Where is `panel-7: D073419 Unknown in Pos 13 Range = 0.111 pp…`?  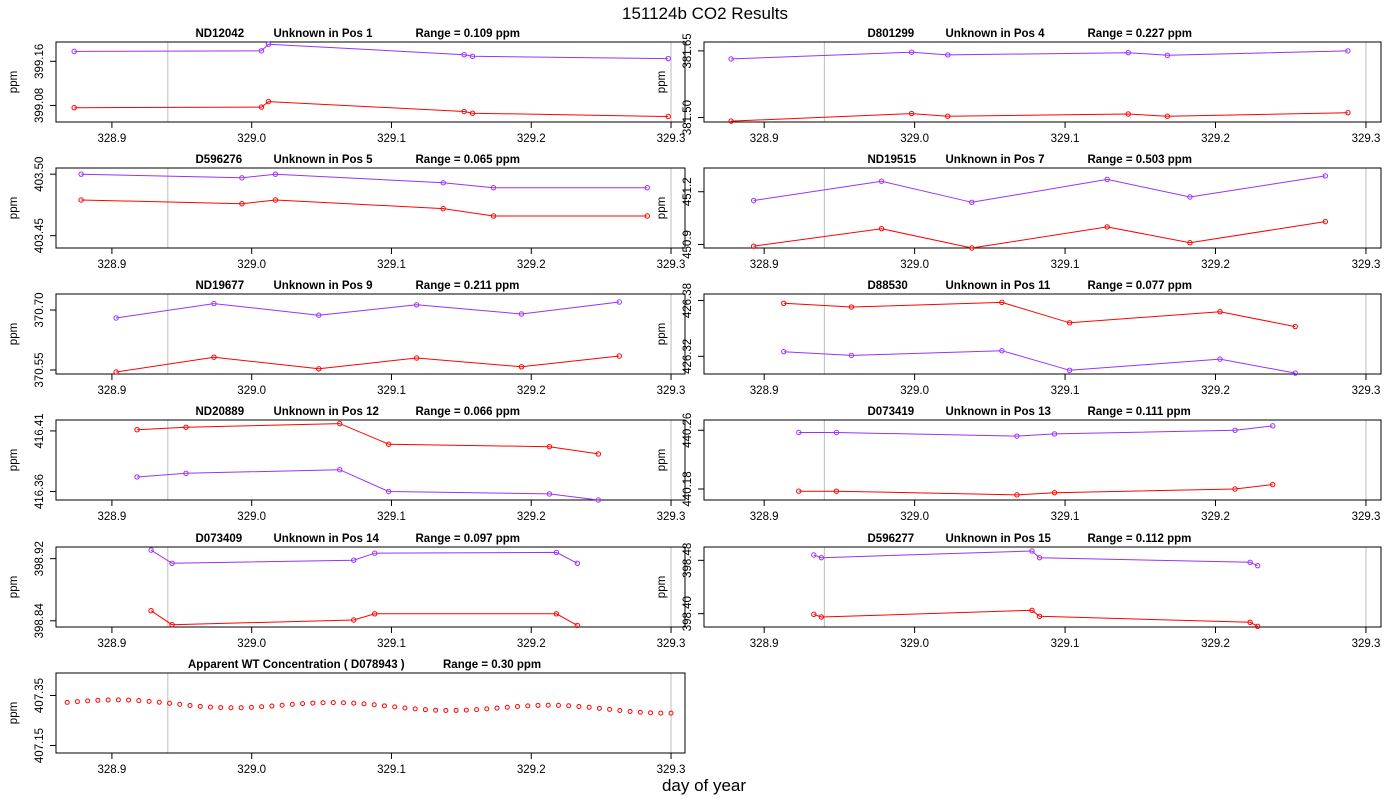
panel-7: D073419 Unknown in Pos 13 Range = 0.111 pp… is located at coordinates (1019, 464).